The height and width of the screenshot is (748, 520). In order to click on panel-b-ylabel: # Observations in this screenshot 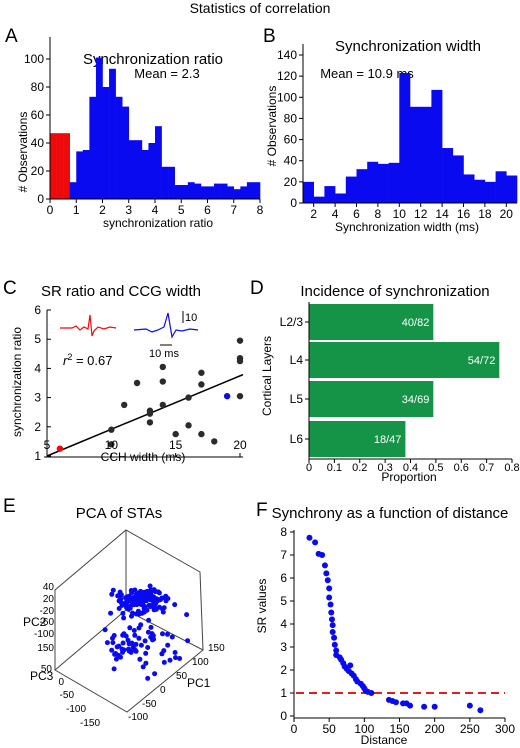, I will do `click(272, 126)`.